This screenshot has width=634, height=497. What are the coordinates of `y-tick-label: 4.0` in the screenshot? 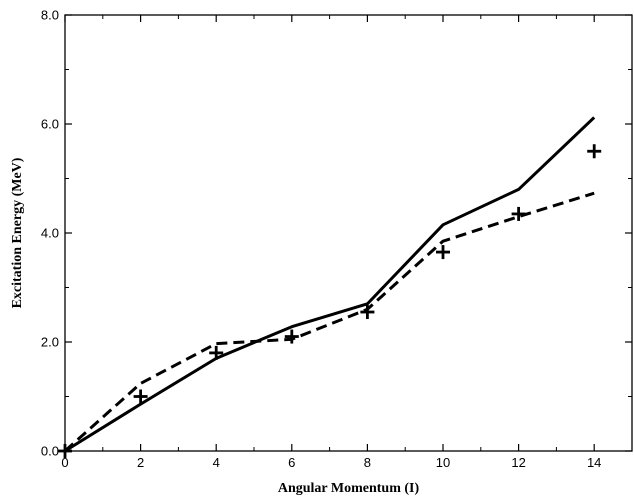 It's located at (50, 233).